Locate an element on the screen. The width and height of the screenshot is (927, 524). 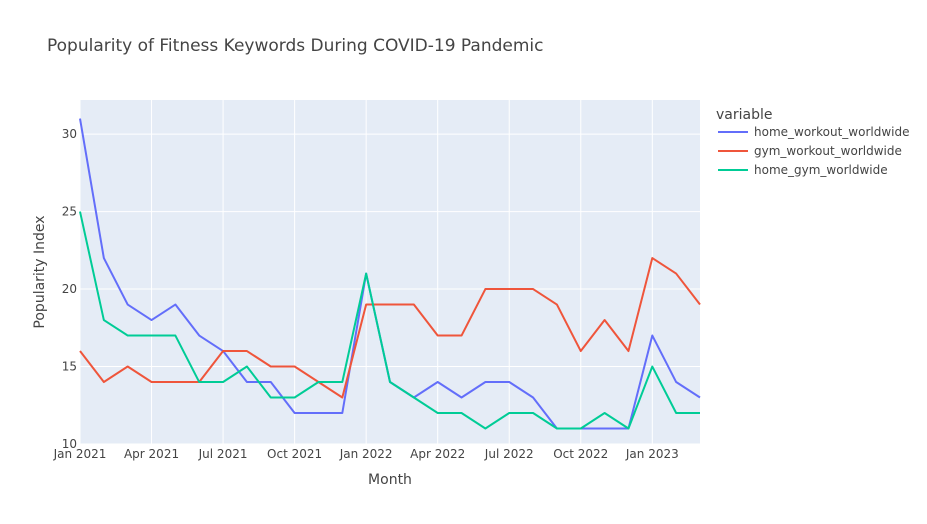
y-tick-label: 15 is located at coordinates (69, 367).